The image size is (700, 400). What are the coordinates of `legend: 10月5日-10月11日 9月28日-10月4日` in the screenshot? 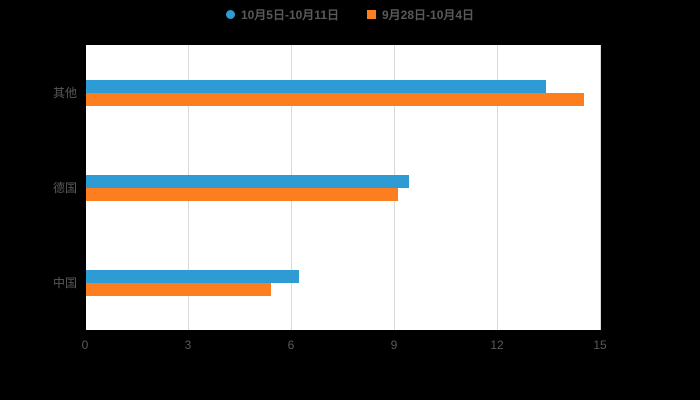 It's located at (350, 14).